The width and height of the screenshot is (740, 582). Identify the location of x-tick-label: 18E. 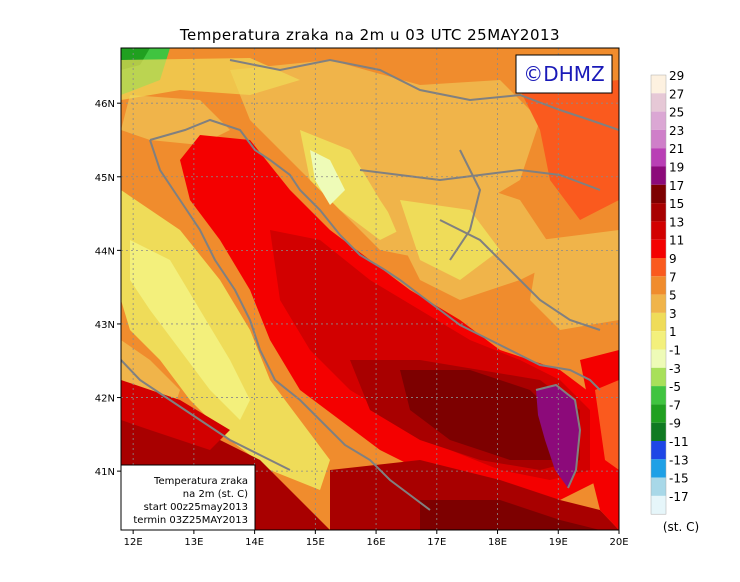
(497, 542).